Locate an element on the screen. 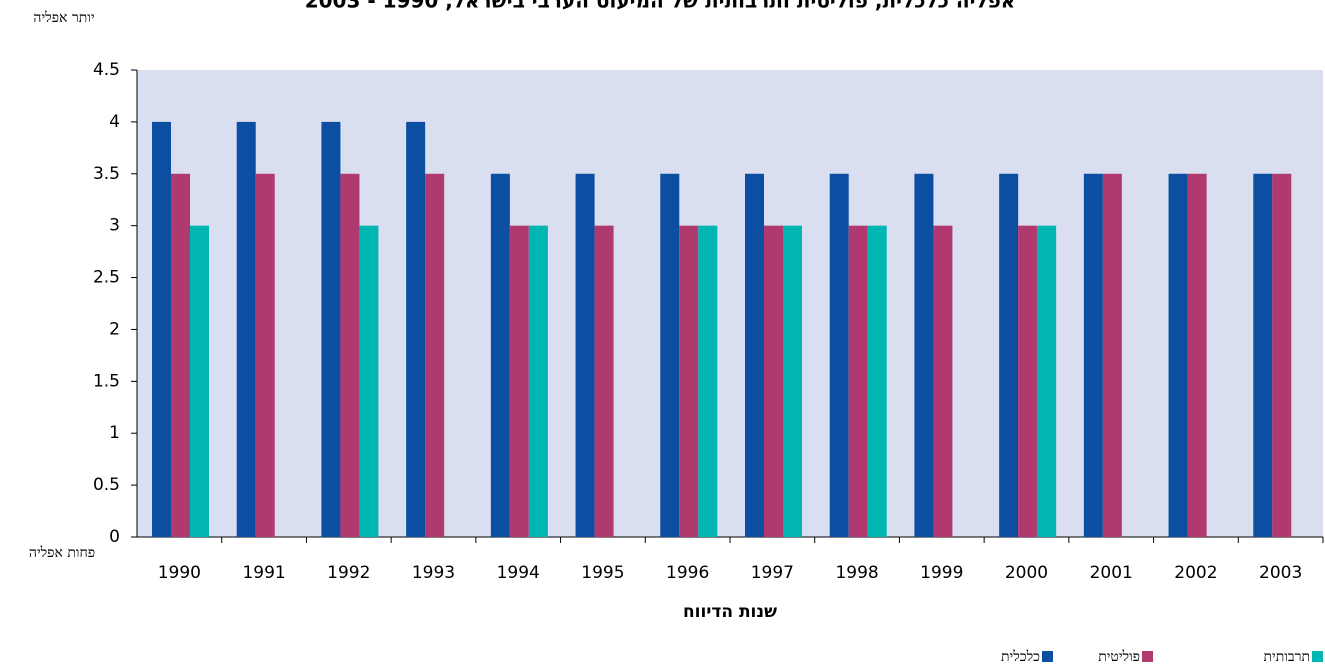  y-tick-label: 2 is located at coordinates (114, 329).